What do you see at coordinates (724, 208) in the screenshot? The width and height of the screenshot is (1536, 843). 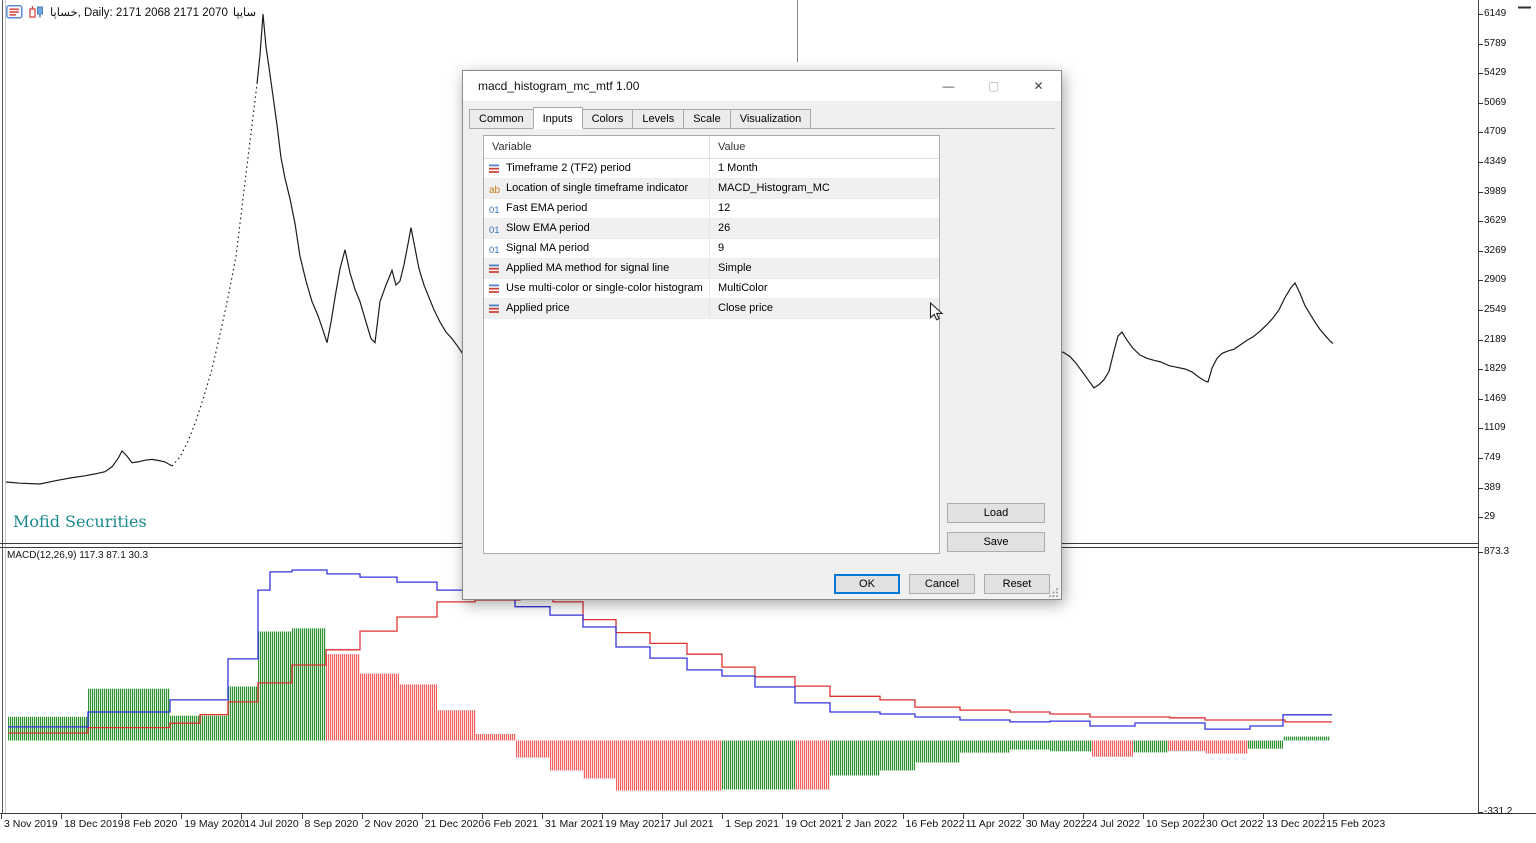 I see `param-value: 12` at bounding box center [724, 208].